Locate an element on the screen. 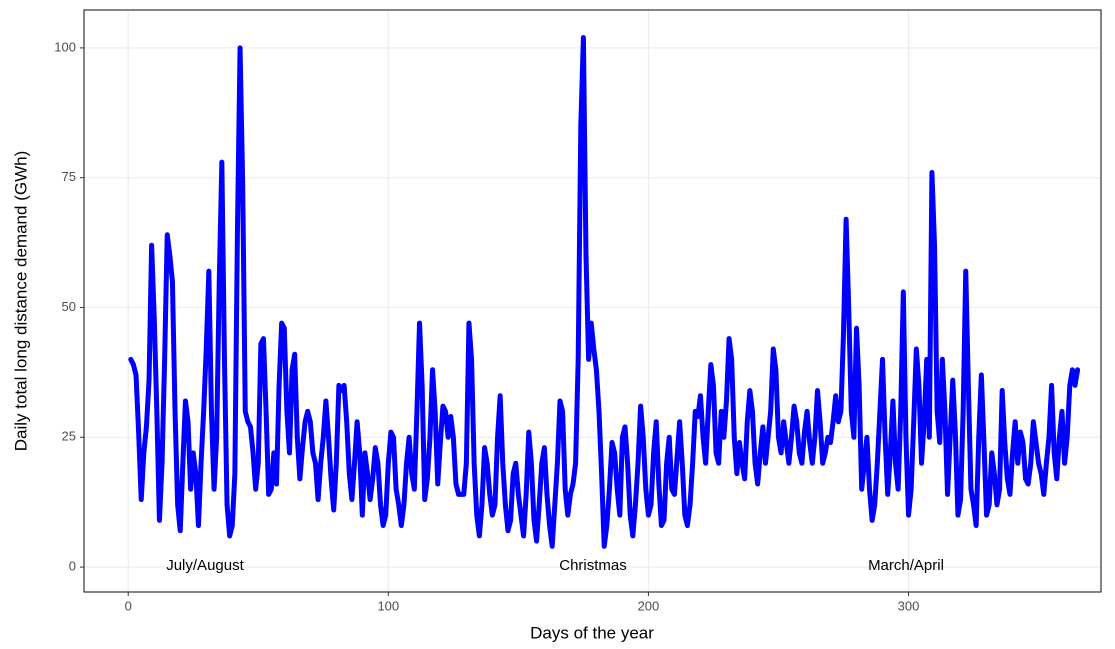 The width and height of the screenshot is (1115, 649). y-tick-label: 50 is located at coordinates (69, 306).